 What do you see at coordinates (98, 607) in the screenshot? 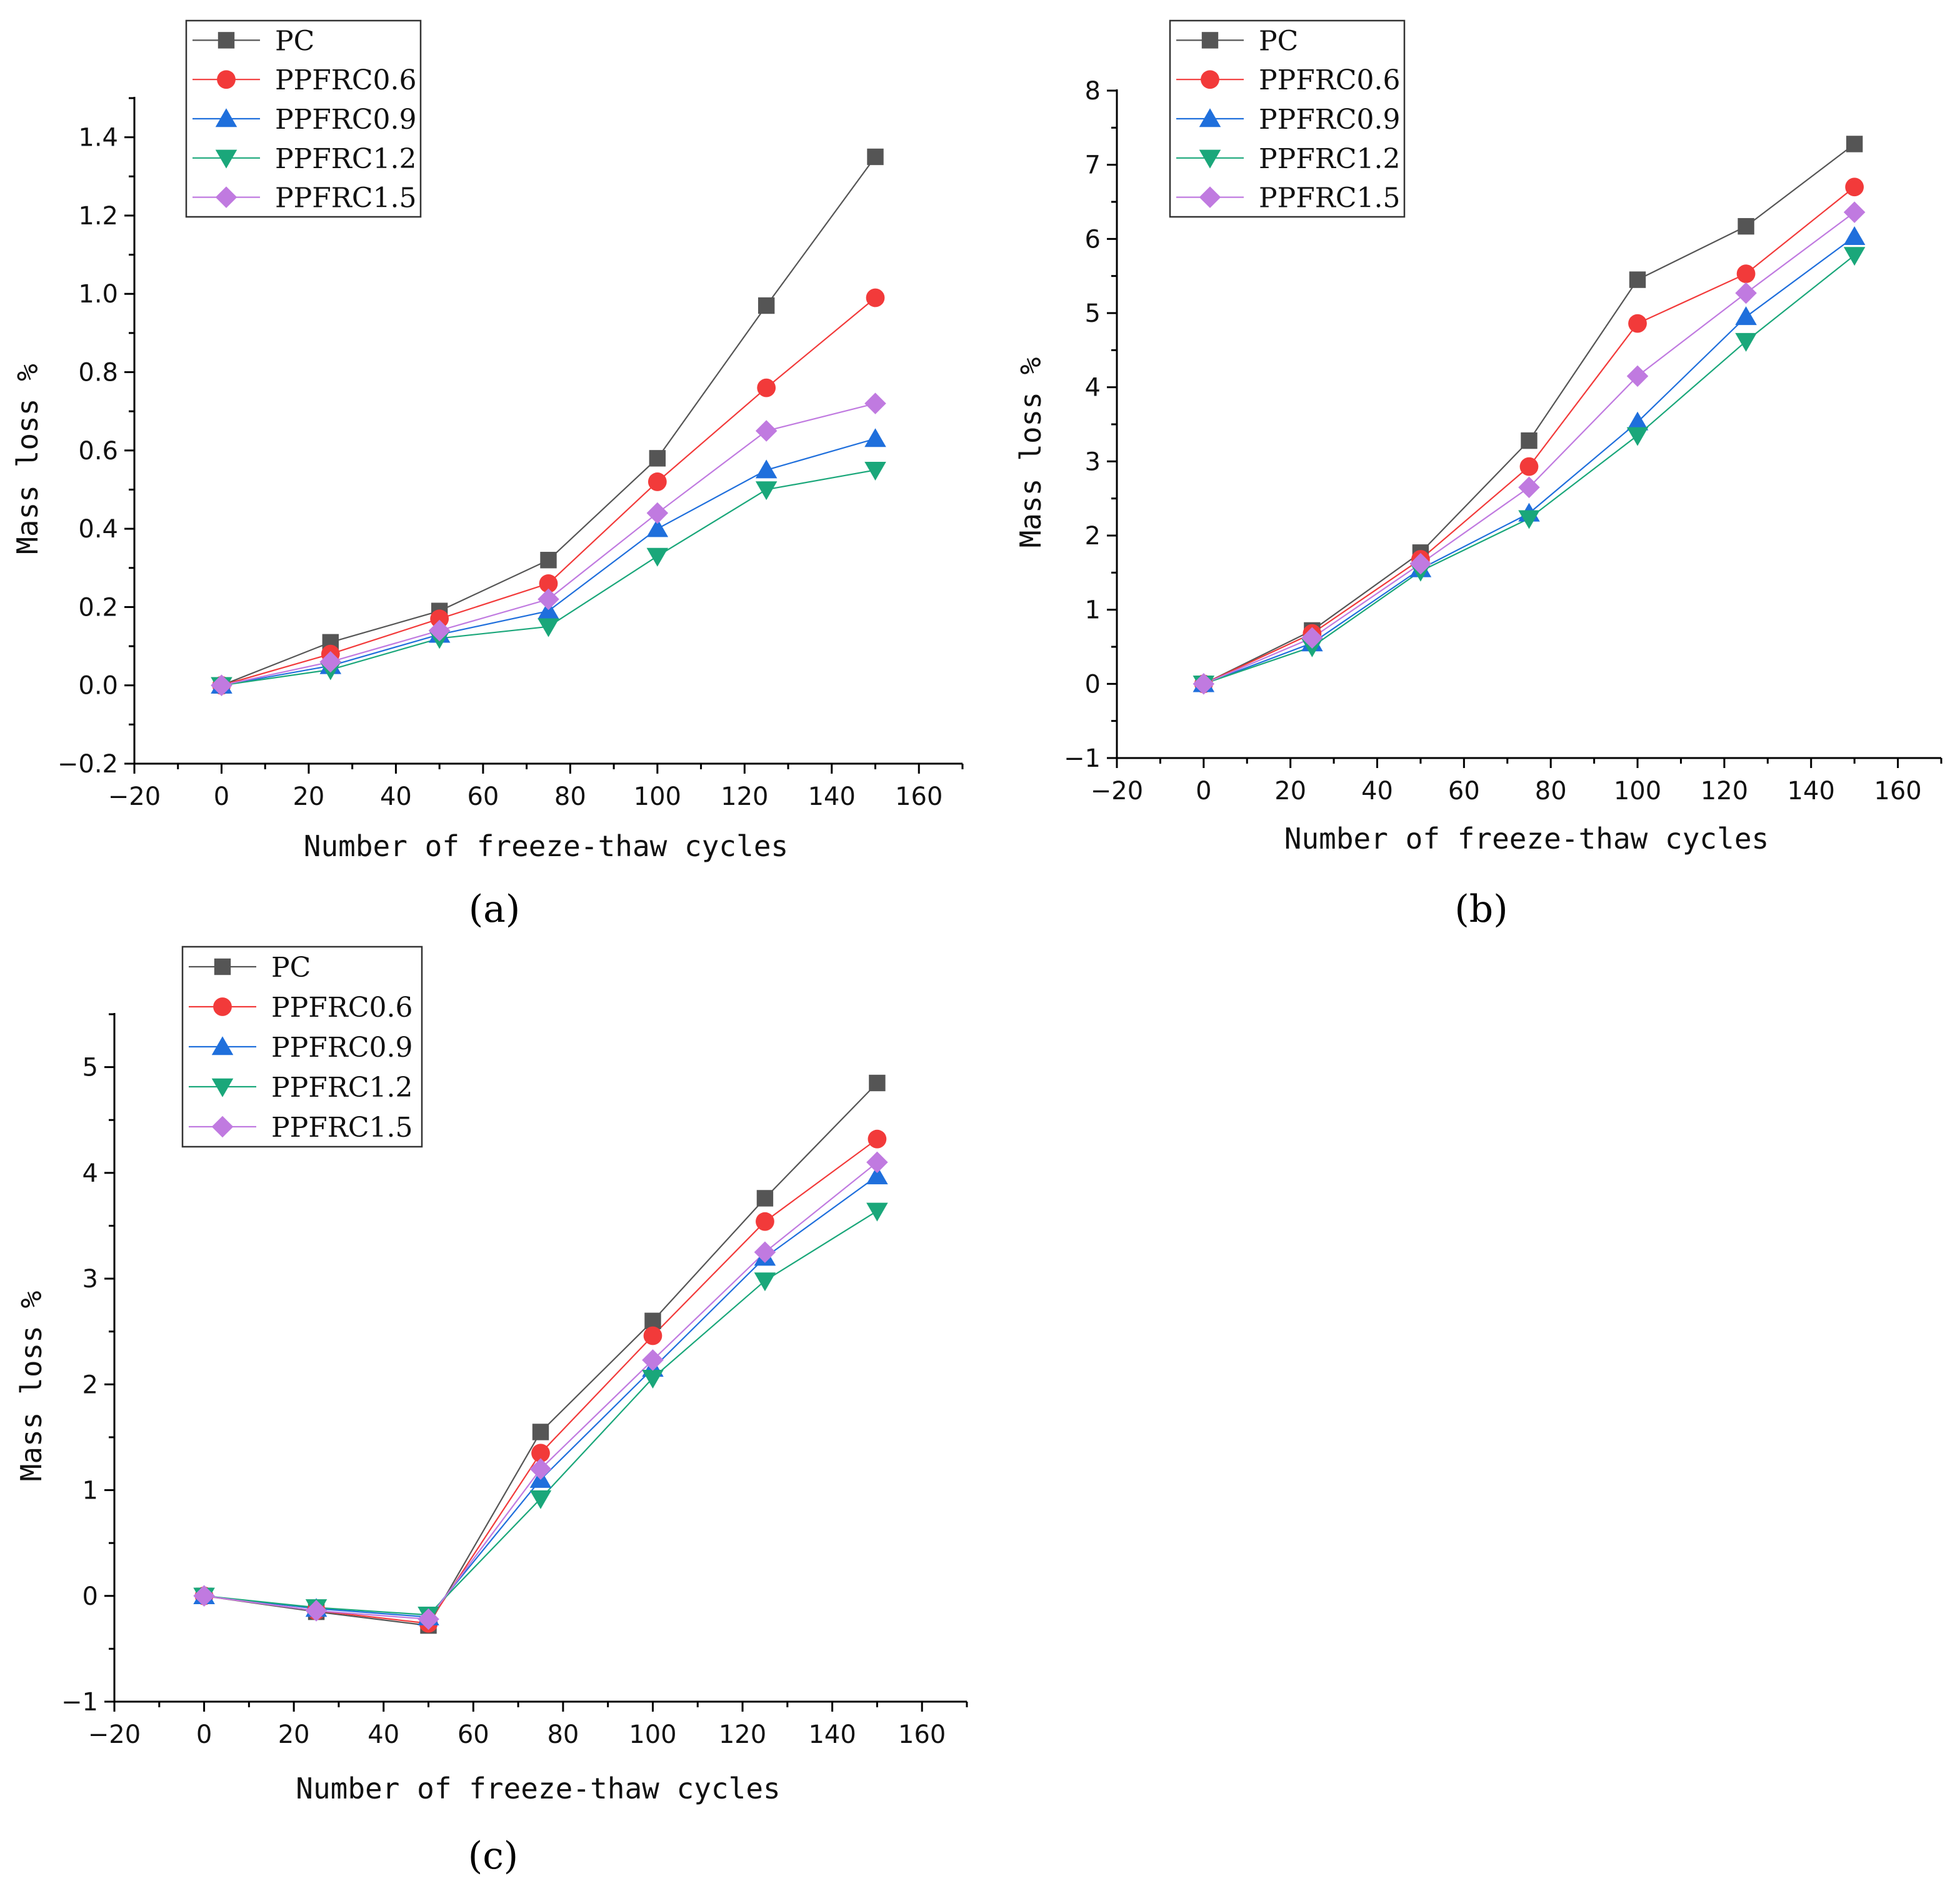
I see `y-tick-label: 0.2` at bounding box center [98, 607].